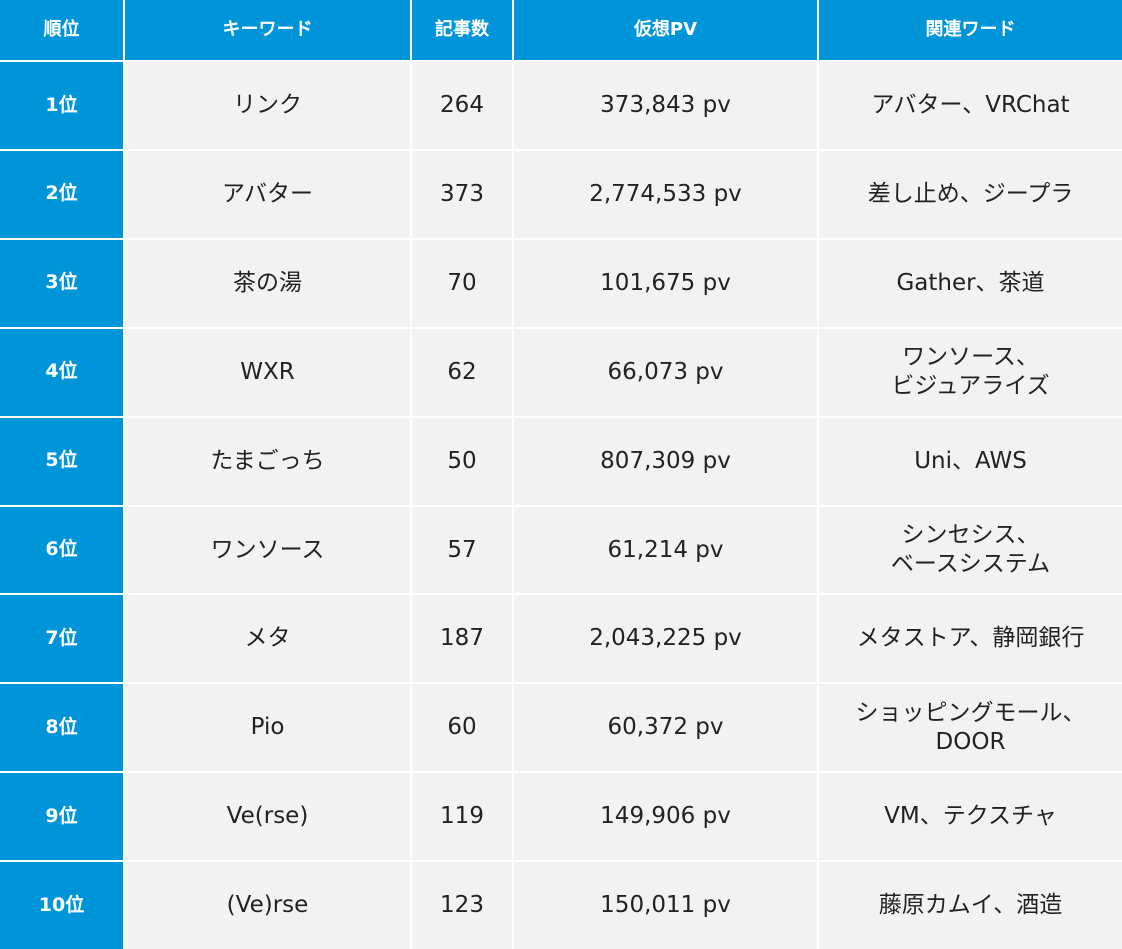  What do you see at coordinates (462, 194) in the screenshot?
I see `article-count-cell: 373` at bounding box center [462, 194].